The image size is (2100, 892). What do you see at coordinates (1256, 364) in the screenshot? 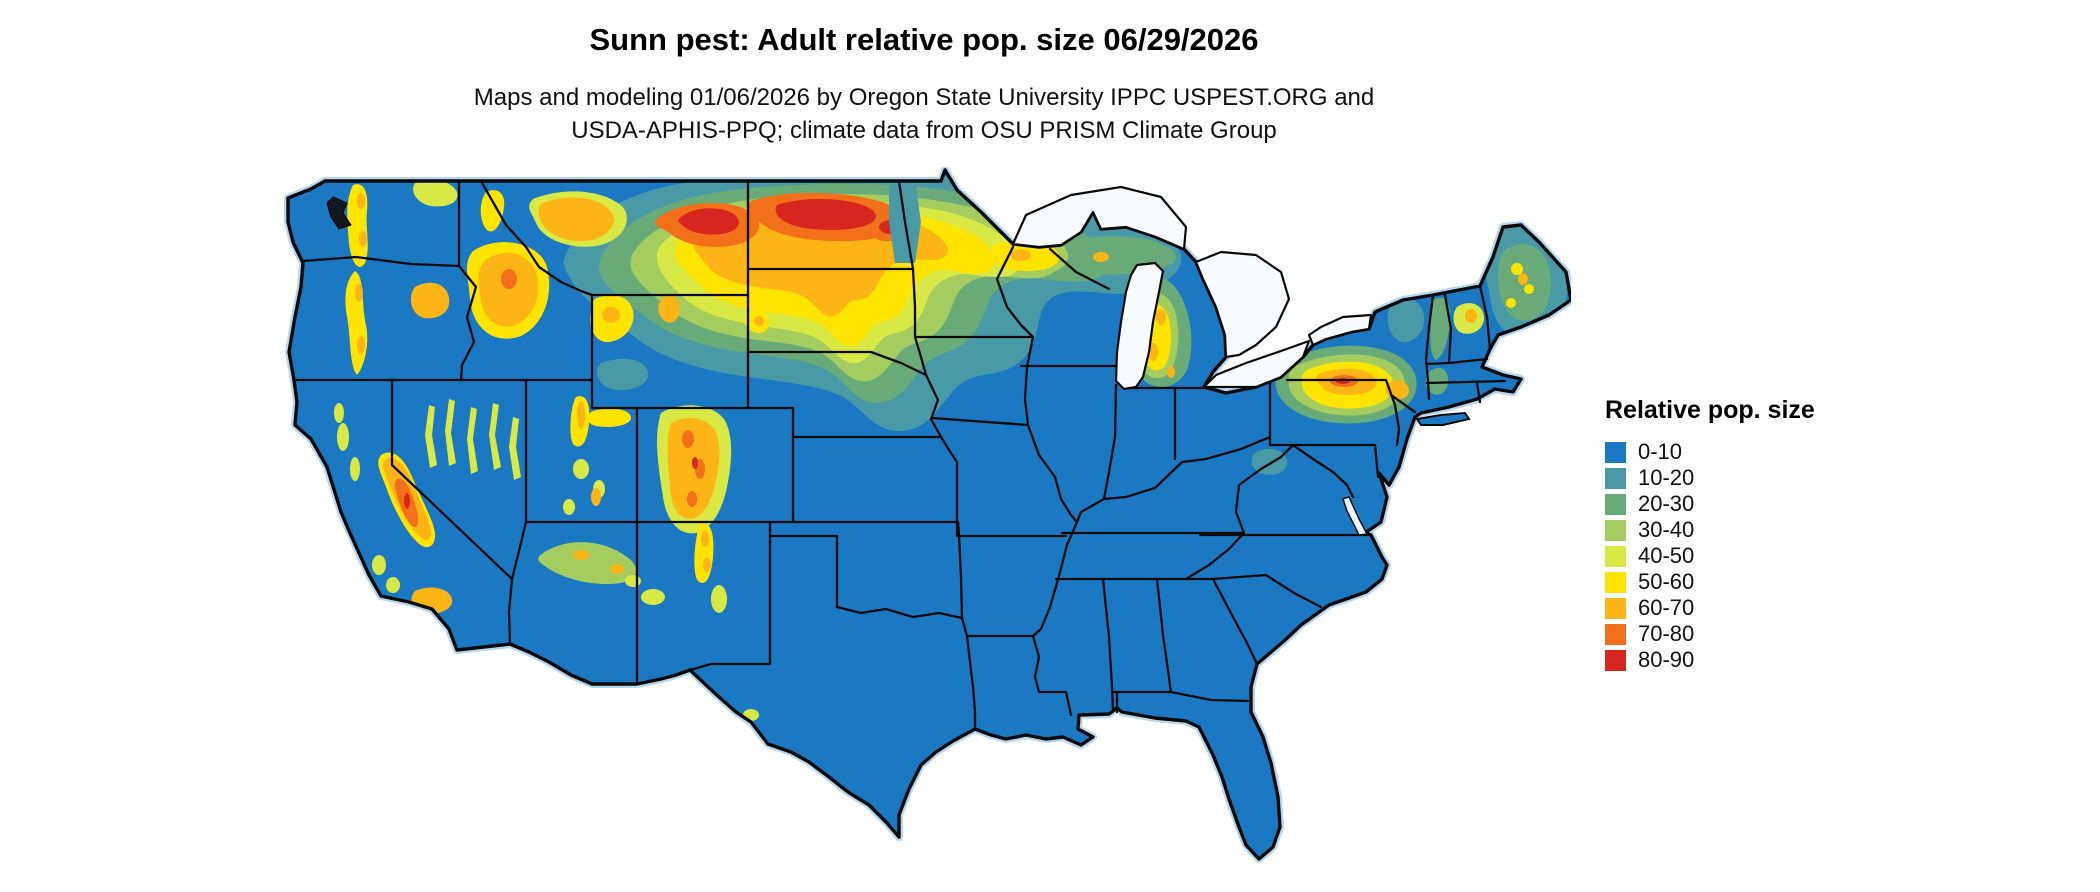
I see `lake-erie` at bounding box center [1256, 364].